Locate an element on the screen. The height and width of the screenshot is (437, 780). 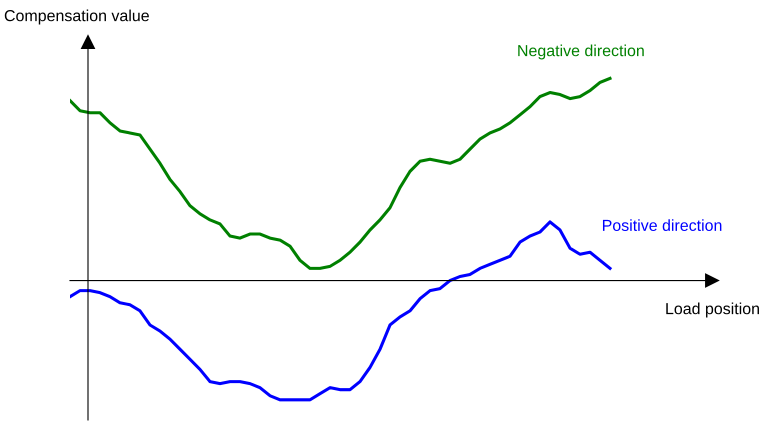
y-axis-title: Compensation value is located at coordinates (76, 17).